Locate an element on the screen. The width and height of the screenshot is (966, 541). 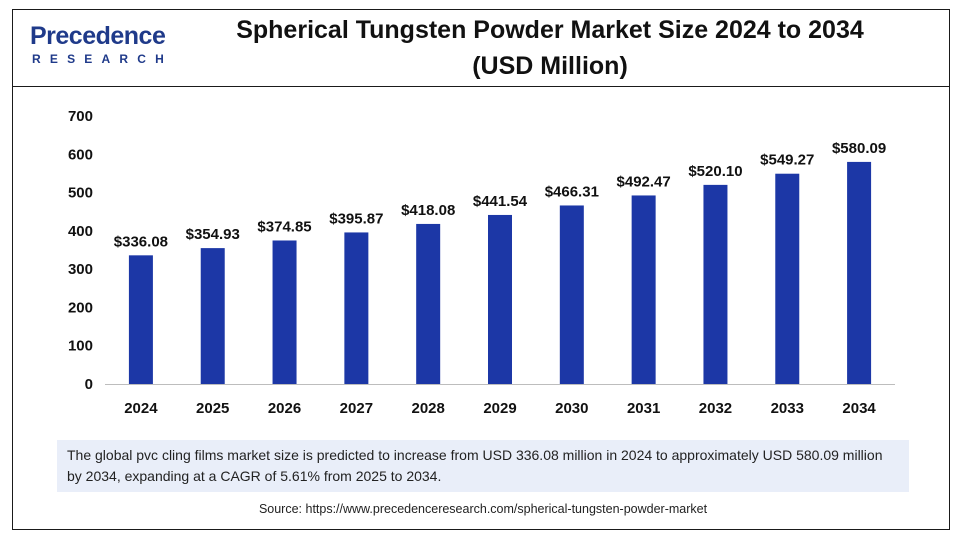
bar-value-label: $374.85 is located at coordinates (284, 226).